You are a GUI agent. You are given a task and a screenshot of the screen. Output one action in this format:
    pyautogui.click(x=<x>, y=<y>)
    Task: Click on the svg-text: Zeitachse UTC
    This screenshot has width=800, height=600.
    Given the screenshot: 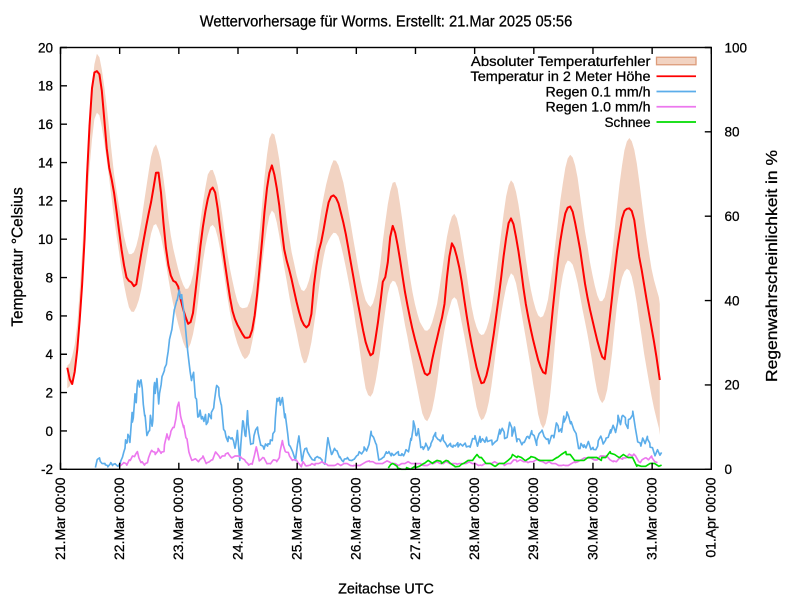 What is the action you would take?
    pyautogui.click(x=386, y=590)
    